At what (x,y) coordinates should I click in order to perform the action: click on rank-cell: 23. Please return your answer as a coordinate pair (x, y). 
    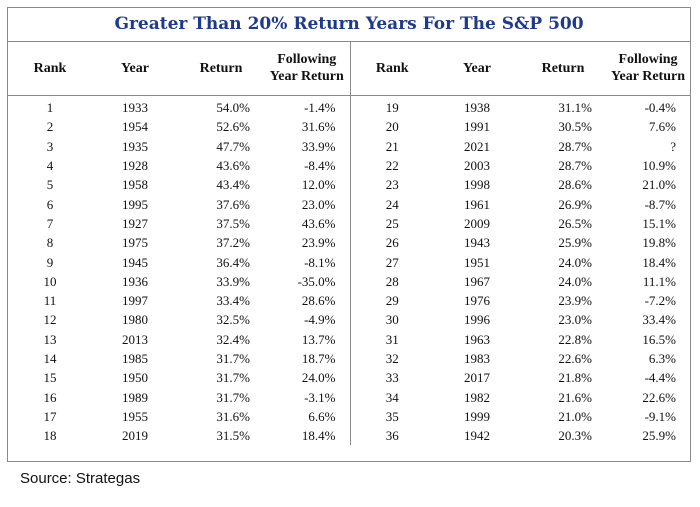
    Looking at the image, I should click on (392, 185).